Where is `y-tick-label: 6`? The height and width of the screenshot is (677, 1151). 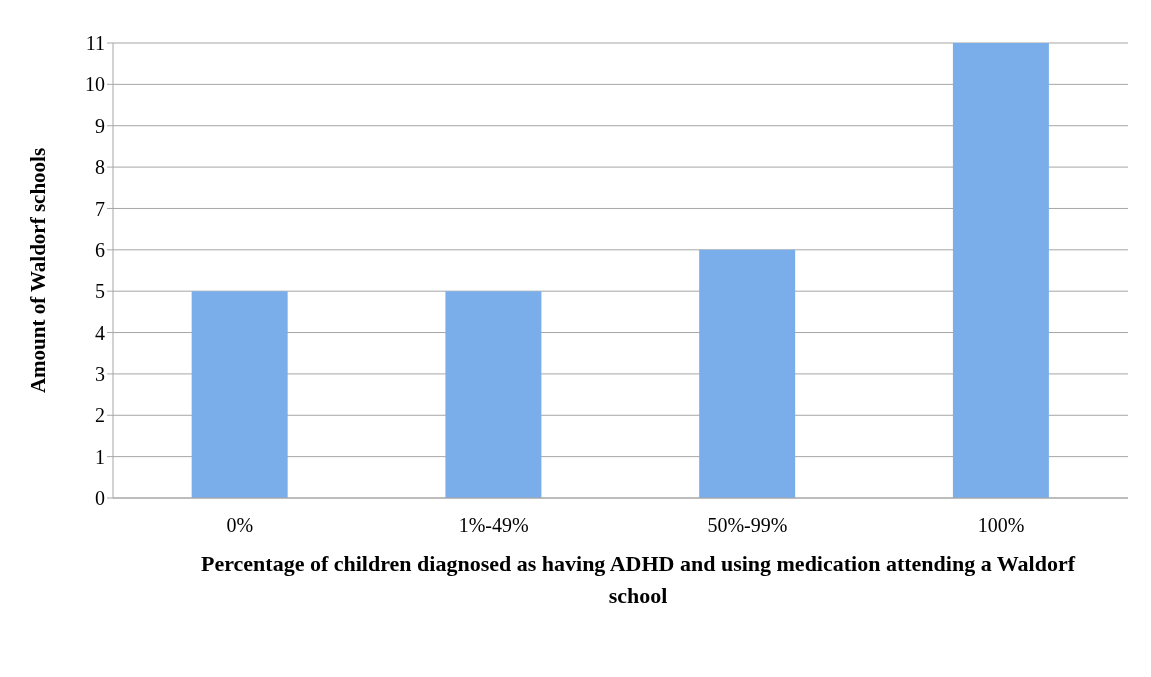 y-tick-label: 6 is located at coordinates (100, 249).